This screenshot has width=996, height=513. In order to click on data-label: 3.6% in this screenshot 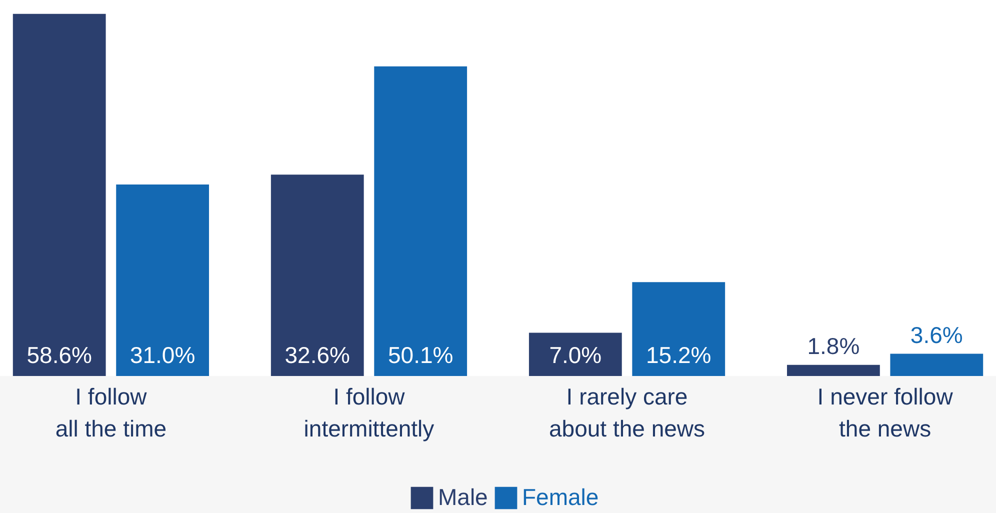, I will do `click(936, 335)`.